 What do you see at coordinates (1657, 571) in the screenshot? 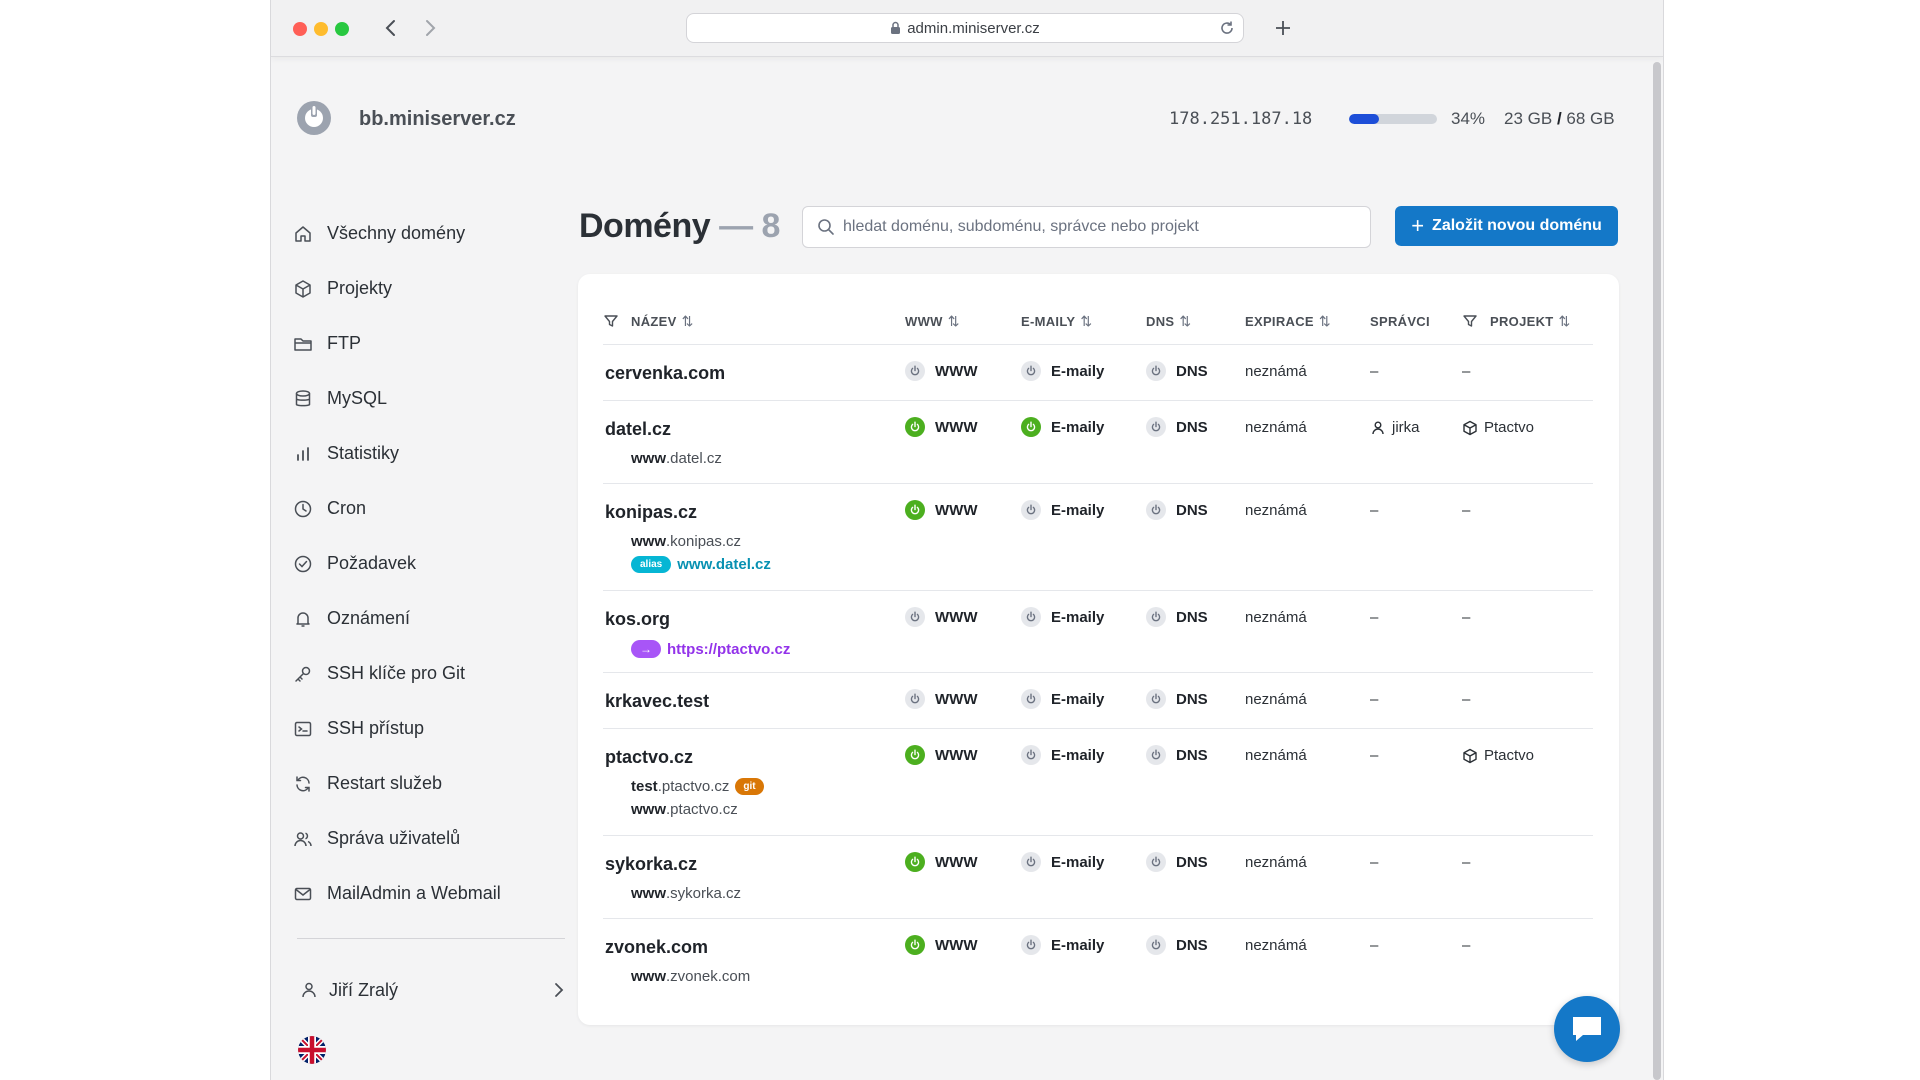
I see `page-scrollbar` at bounding box center [1657, 571].